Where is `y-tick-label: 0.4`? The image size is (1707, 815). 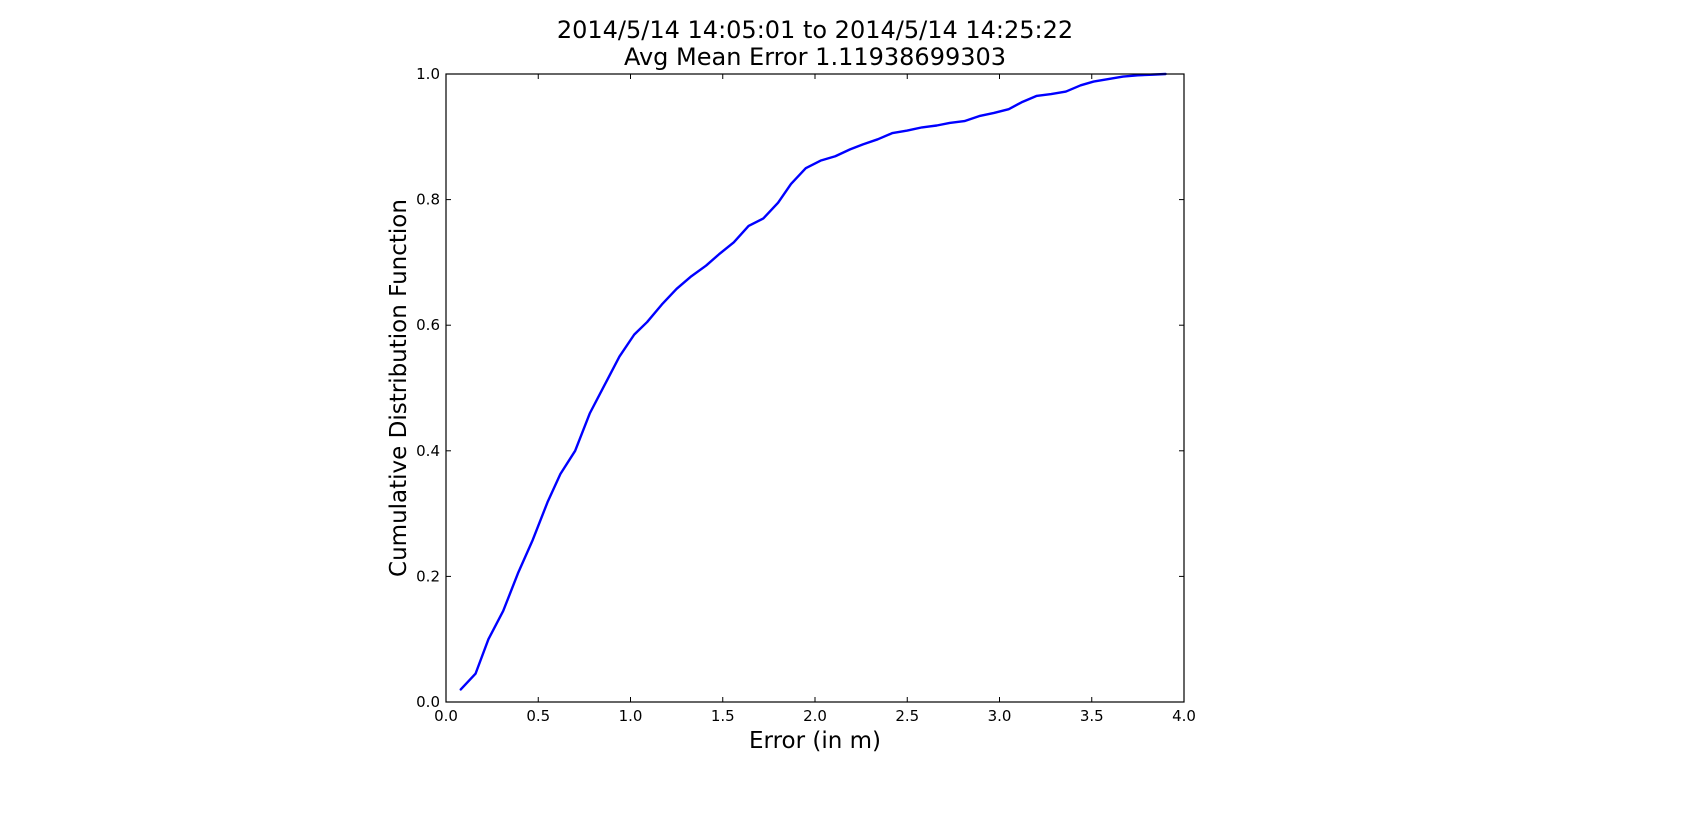
y-tick-label: 0.4 is located at coordinates (428, 451).